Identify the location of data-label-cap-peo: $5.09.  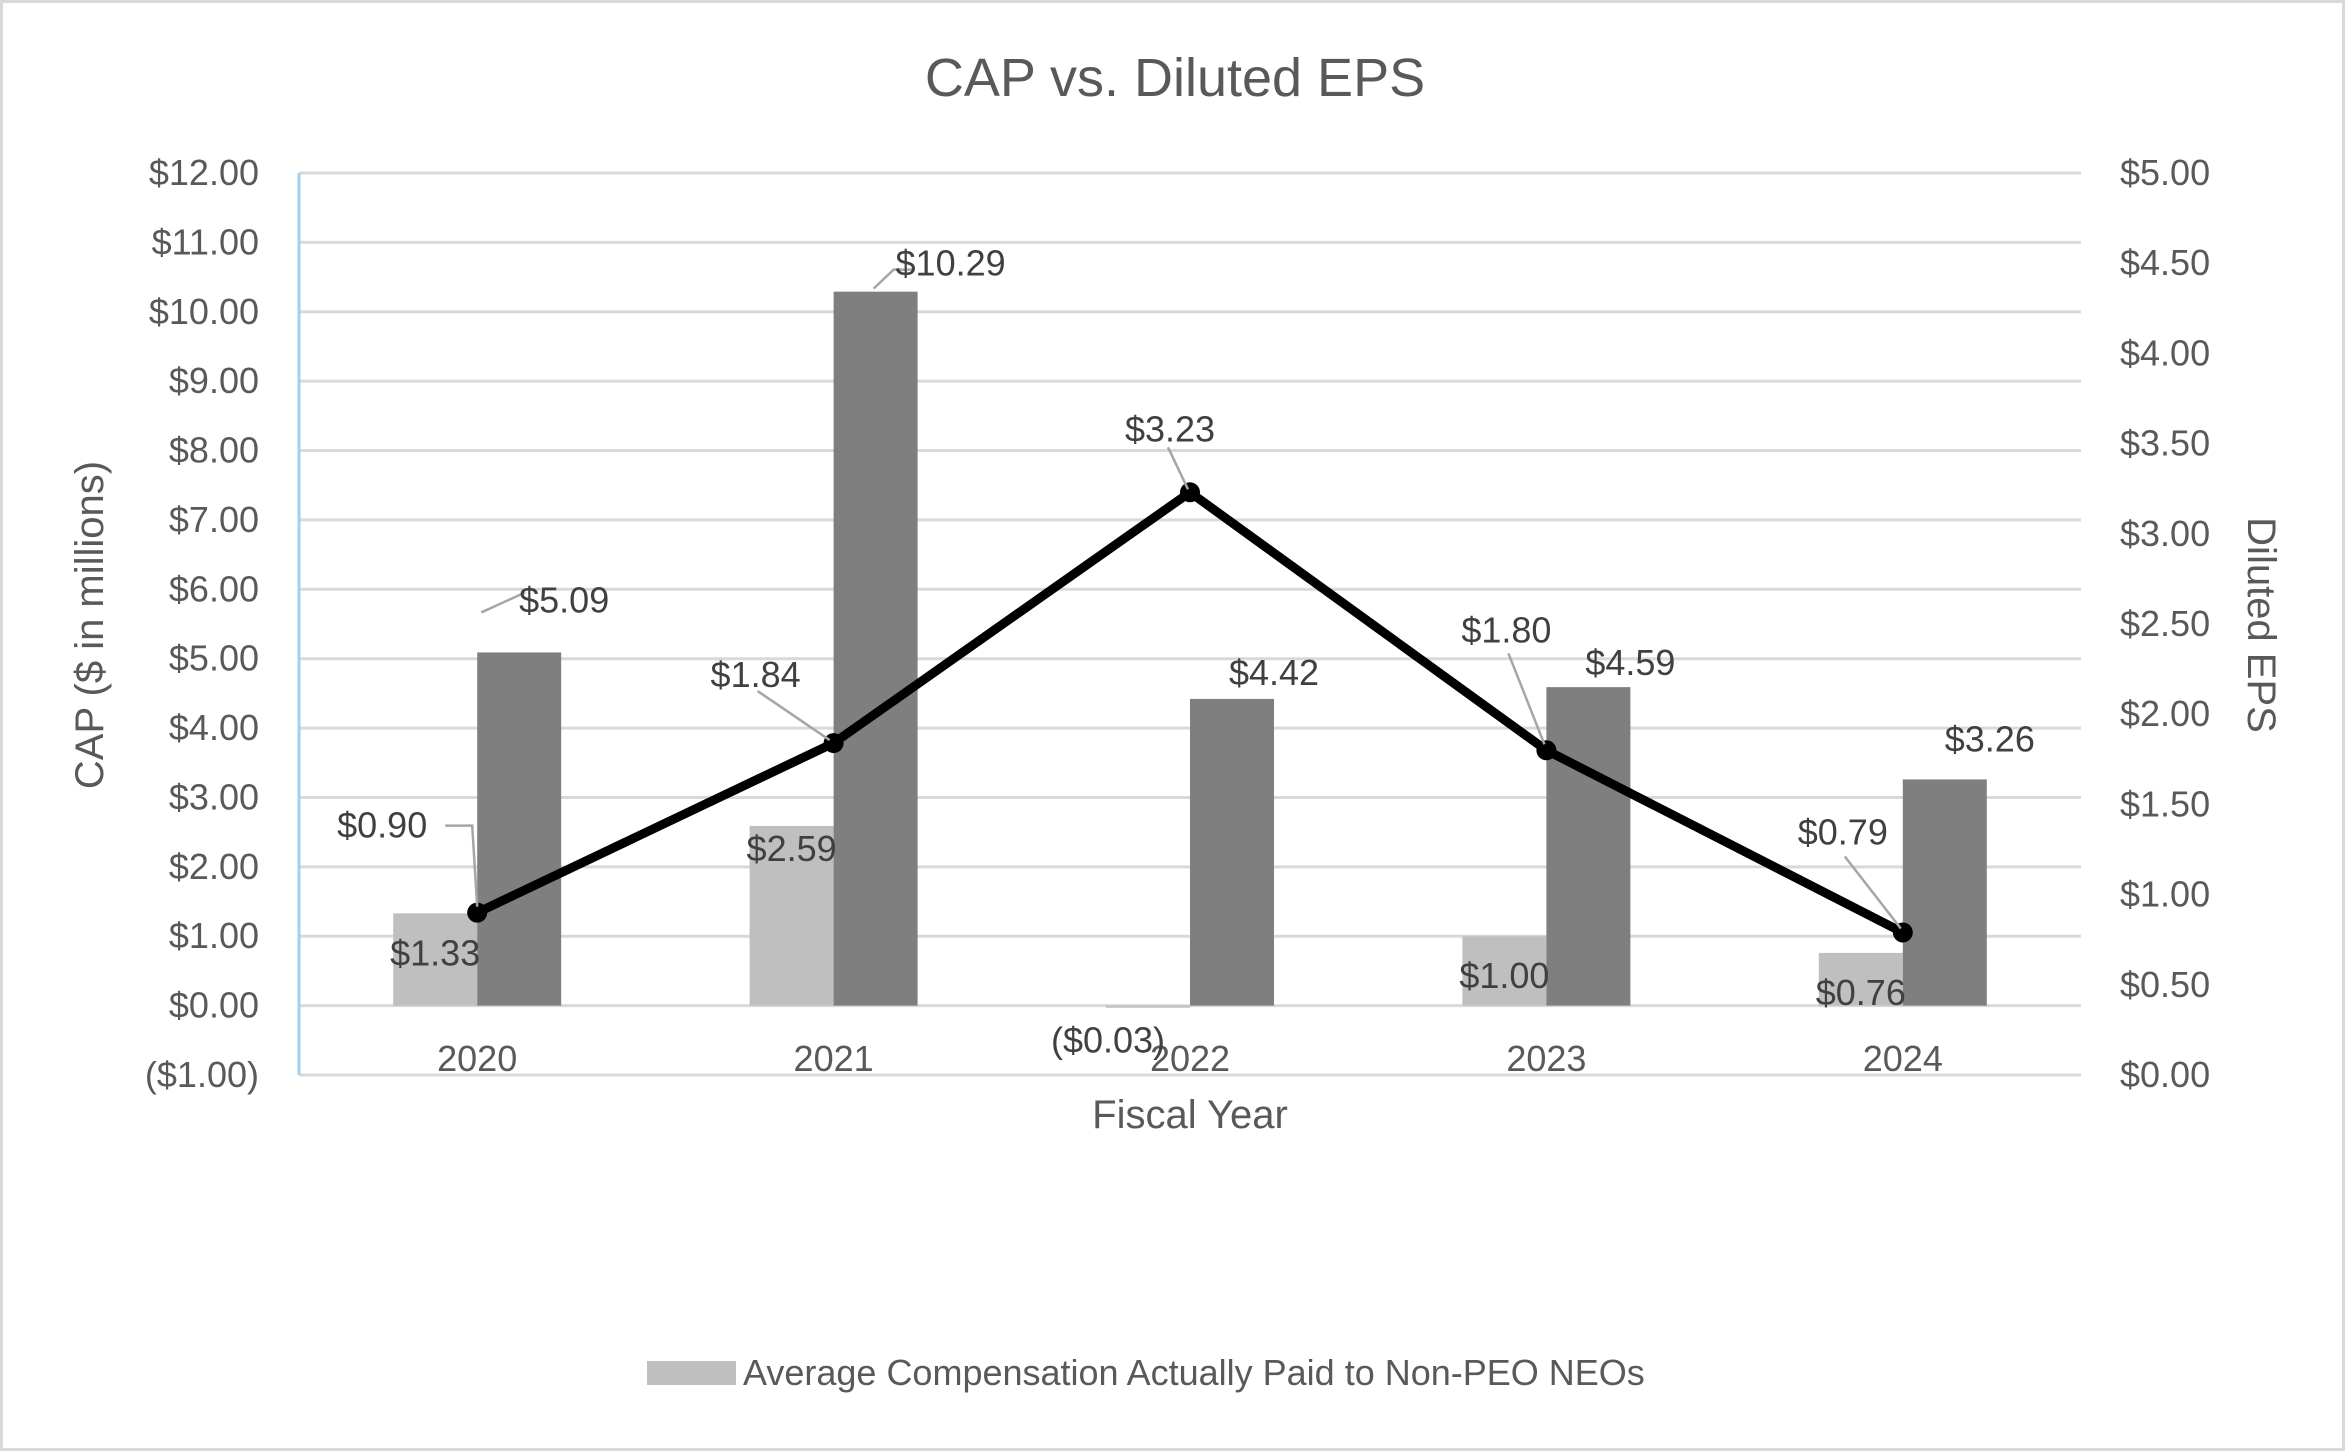
(564, 599).